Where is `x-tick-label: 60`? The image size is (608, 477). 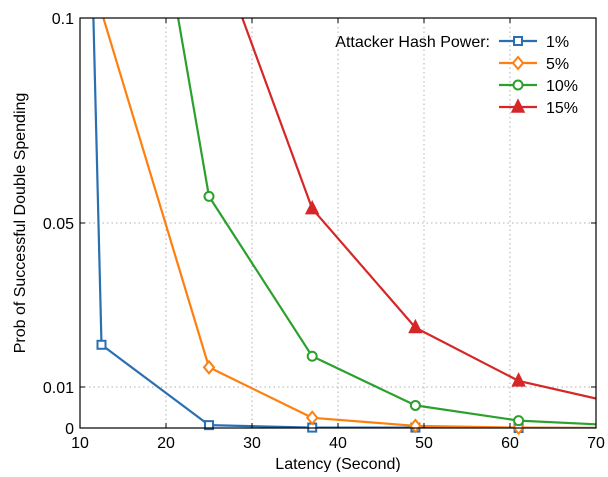
x-tick-label: 60 is located at coordinates (510, 443).